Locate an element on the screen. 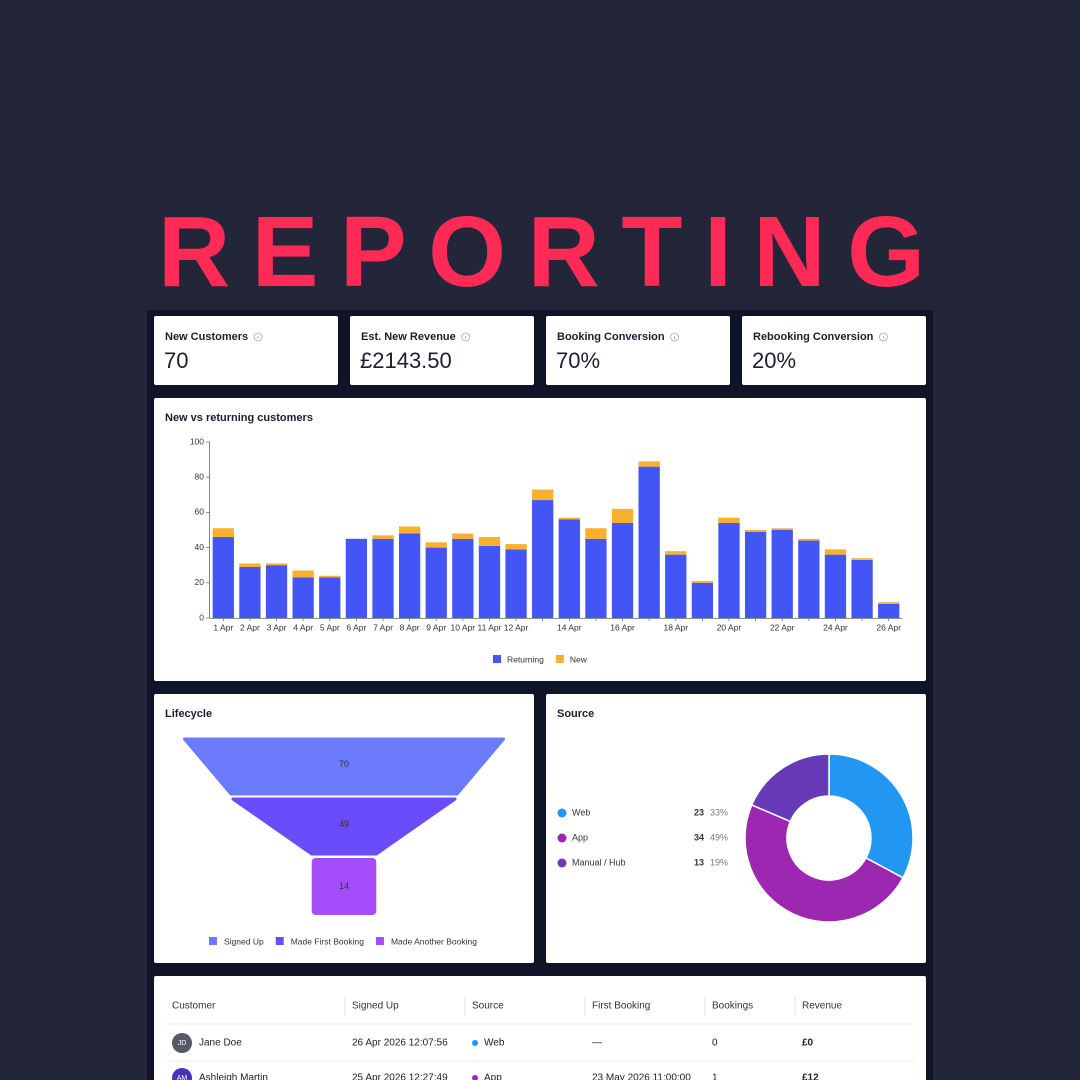 This screenshot has width=1080, height=1080. kpi-value: 20% is located at coordinates (774, 360).